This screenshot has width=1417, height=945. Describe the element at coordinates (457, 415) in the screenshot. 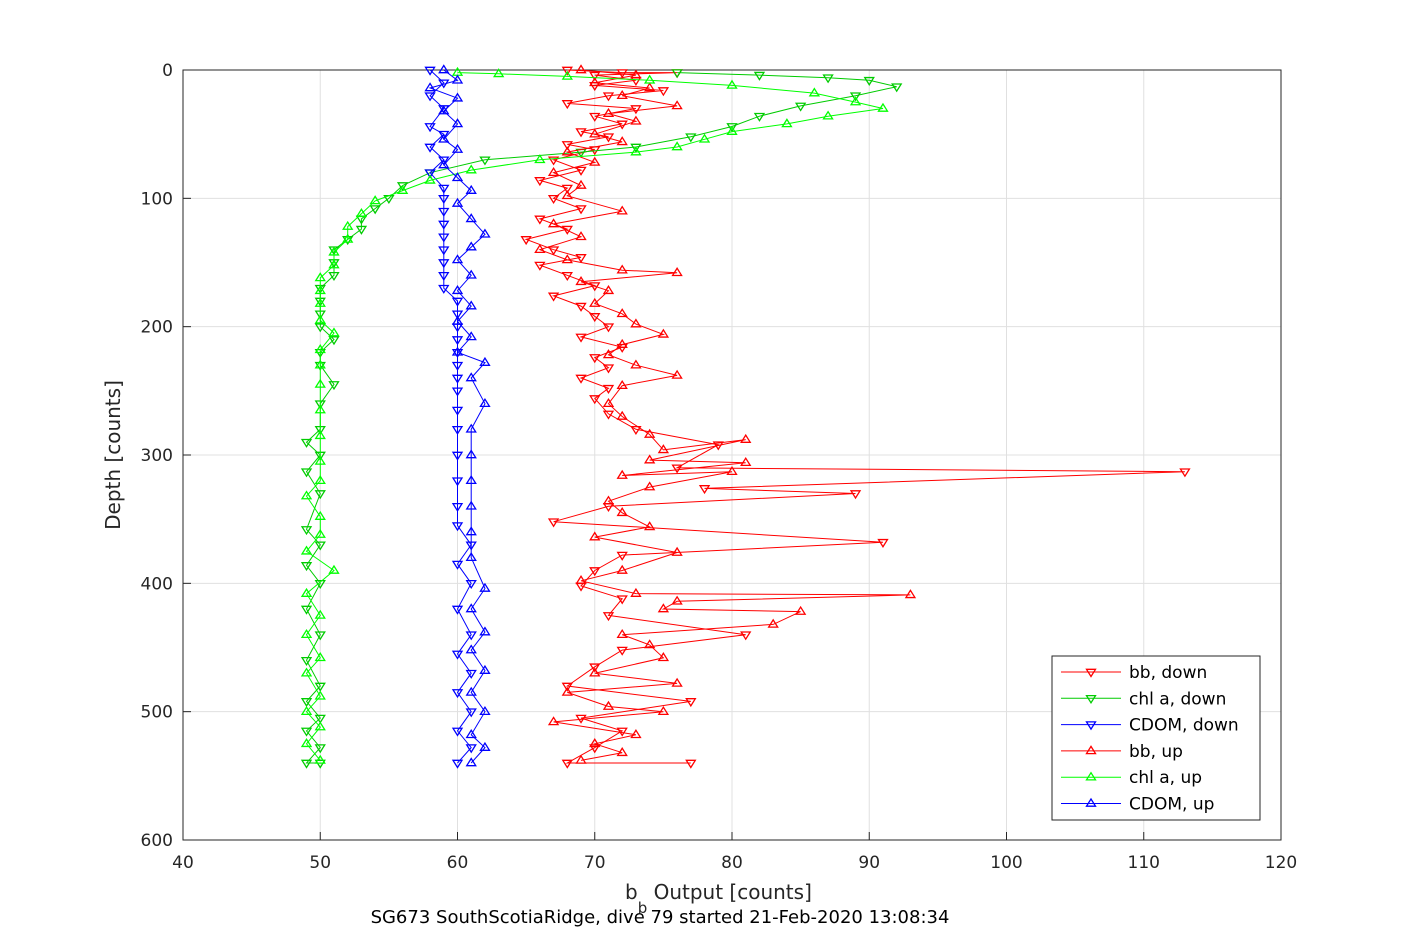

I see `series-cdom-up` at that location.